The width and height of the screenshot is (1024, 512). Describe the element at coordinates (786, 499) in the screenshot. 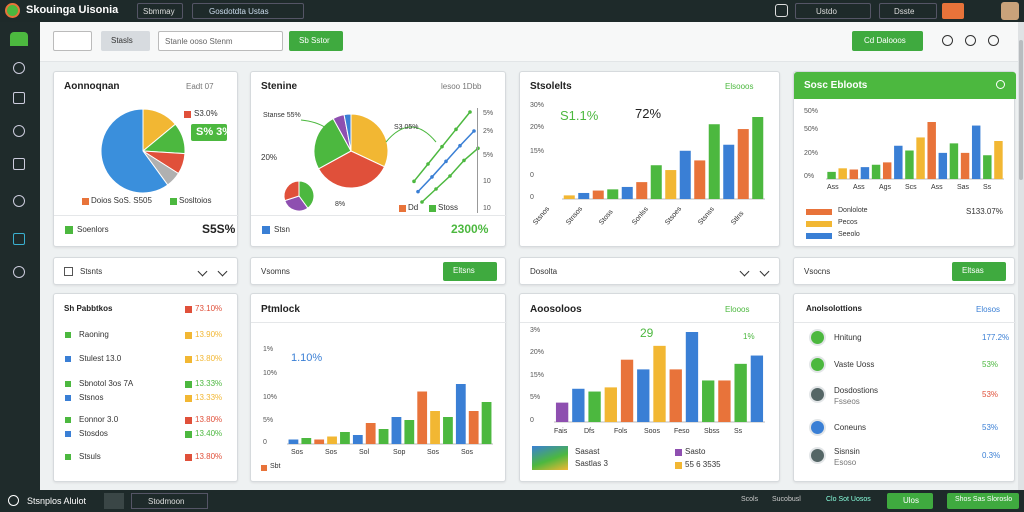

I see `footer-link: Sucobusl` at that location.